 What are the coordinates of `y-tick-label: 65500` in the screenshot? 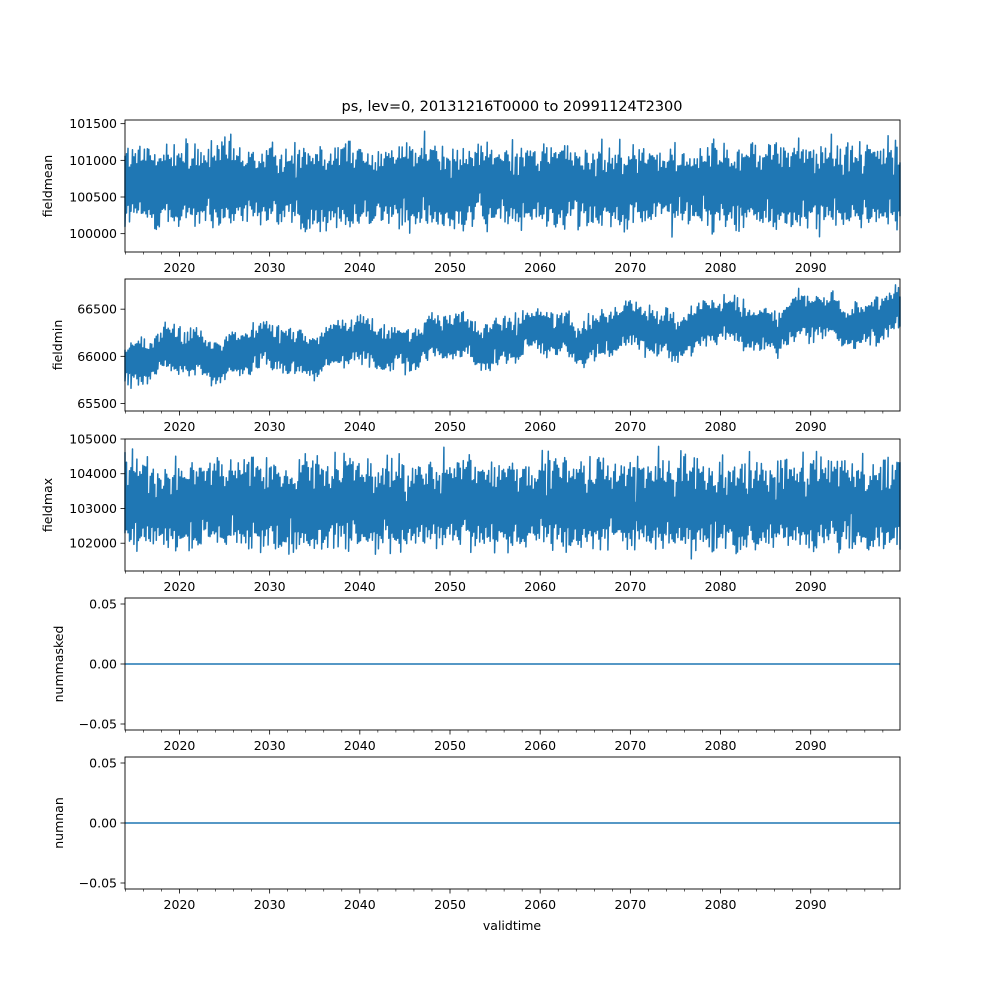 It's located at (97, 403).